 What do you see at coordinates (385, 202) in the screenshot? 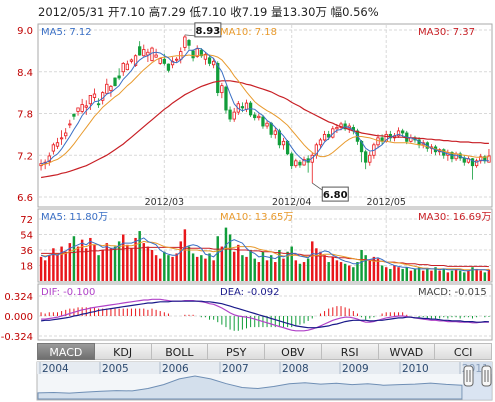
I see `price-xtick-2: 2012/05` at bounding box center [385, 202].